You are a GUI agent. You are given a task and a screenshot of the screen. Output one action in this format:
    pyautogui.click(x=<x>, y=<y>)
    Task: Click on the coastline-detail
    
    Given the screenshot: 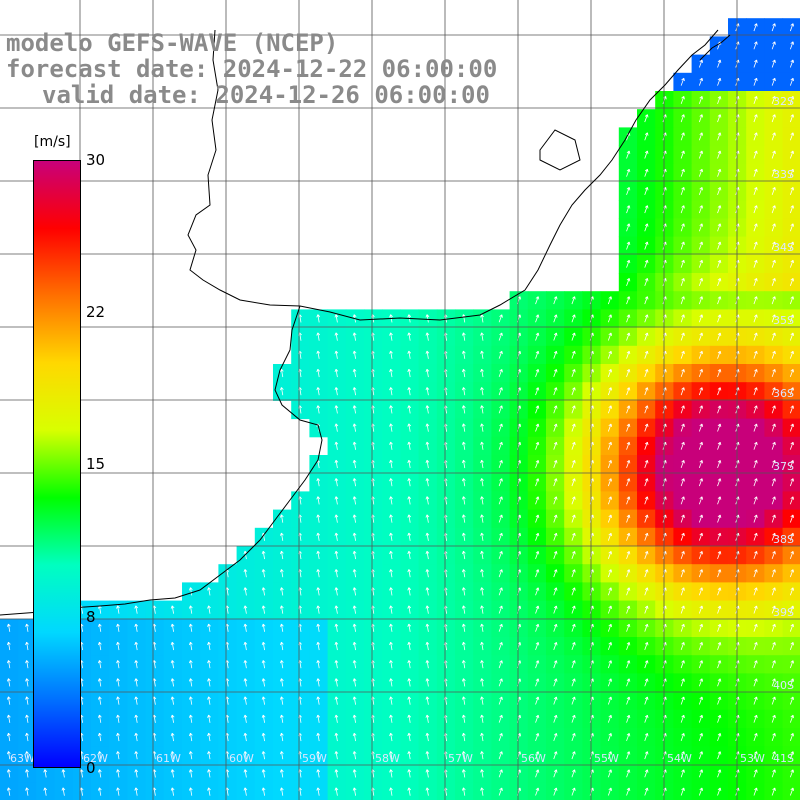 What is the action you would take?
    pyautogui.click(x=715, y=47)
    